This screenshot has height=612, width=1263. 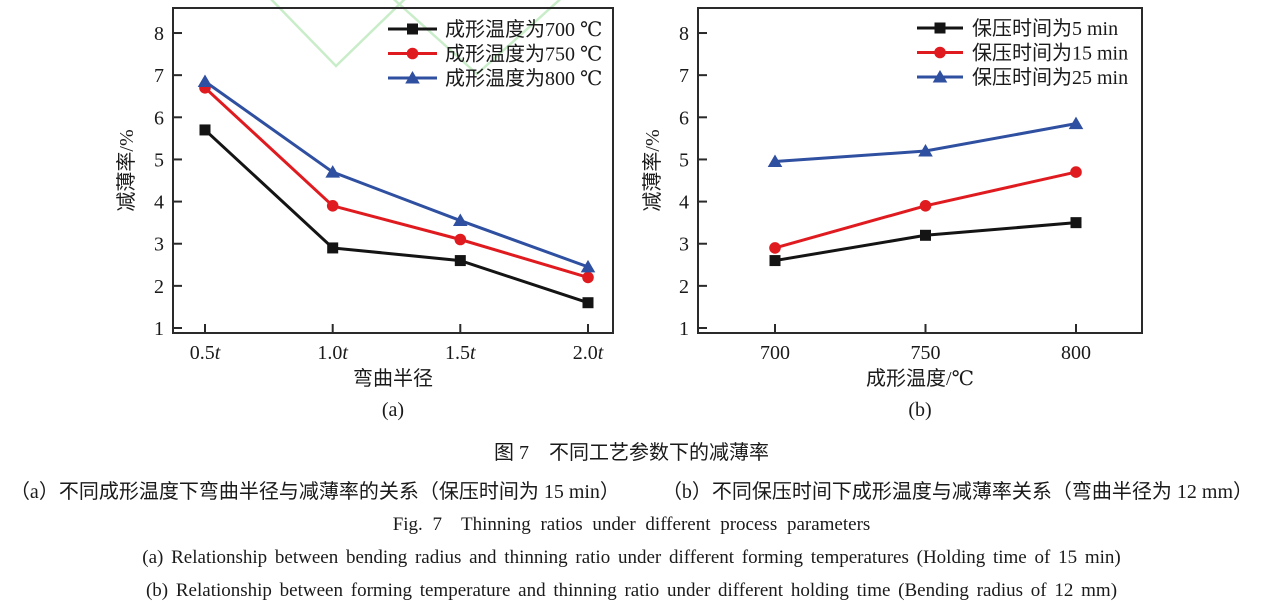 I want to click on x-tick-label: 700, so click(x=775, y=353).